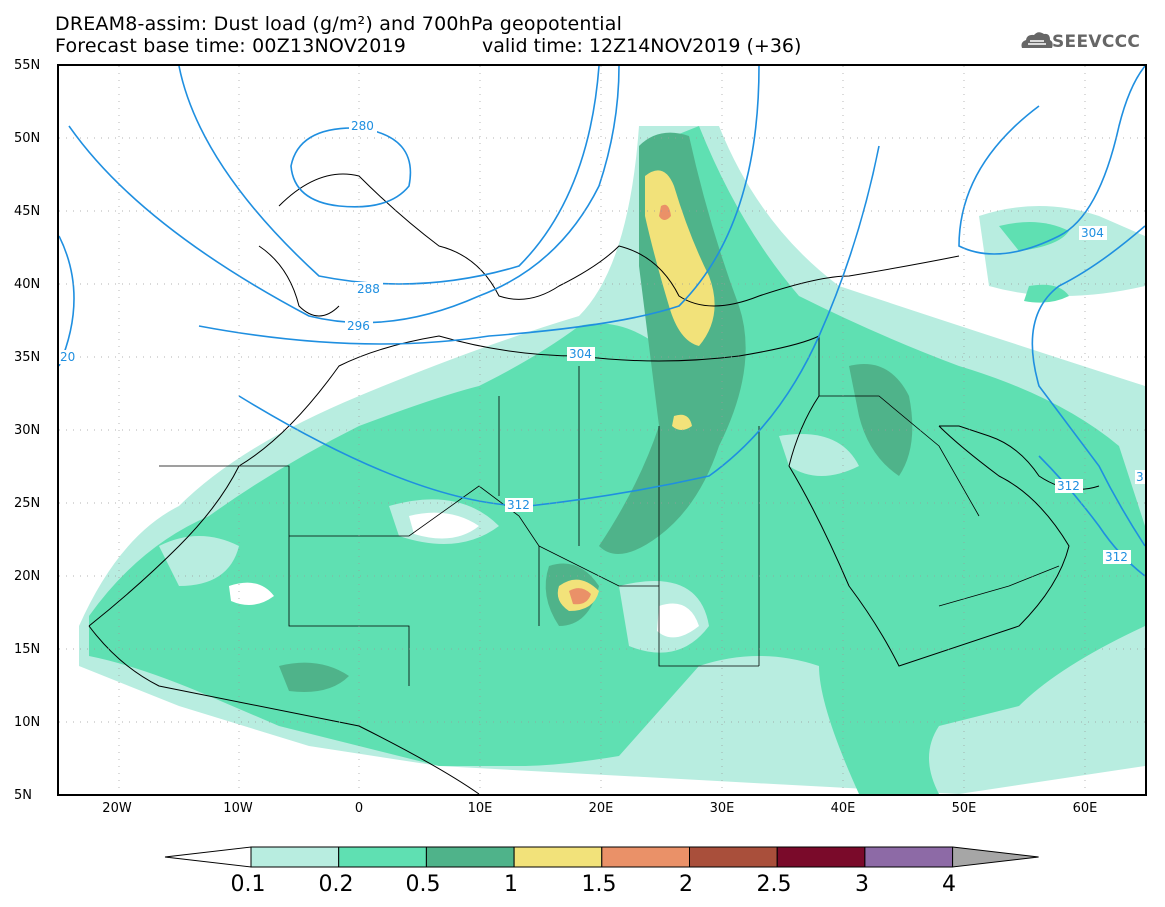 The width and height of the screenshot is (1165, 907). What do you see at coordinates (67, 357) in the screenshot?
I see `contour-label: 20` at bounding box center [67, 357].